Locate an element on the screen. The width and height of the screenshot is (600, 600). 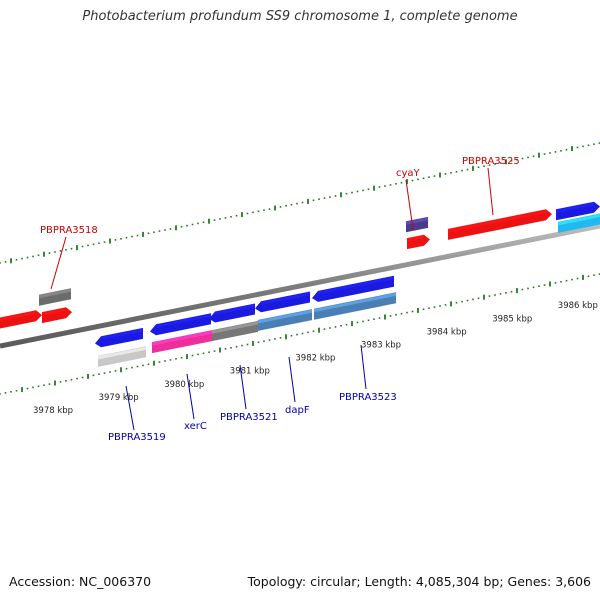
scale-label: 3979 kbp is located at coordinates (119, 398).